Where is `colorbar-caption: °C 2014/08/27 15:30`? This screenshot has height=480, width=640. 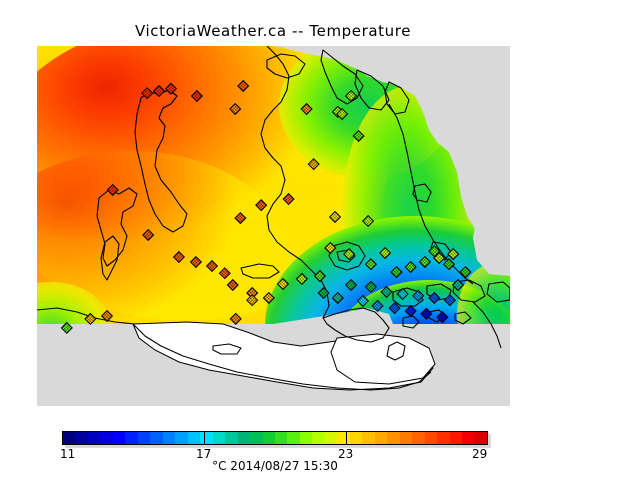
colorbar-caption: °C 2014/08/27 15:30 is located at coordinates (275, 466).